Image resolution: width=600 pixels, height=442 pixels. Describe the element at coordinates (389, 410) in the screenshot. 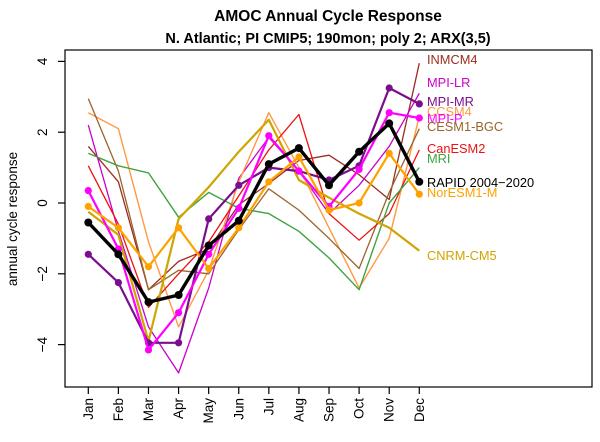

I see `x-tick-label-Nov: Nov` at that location.